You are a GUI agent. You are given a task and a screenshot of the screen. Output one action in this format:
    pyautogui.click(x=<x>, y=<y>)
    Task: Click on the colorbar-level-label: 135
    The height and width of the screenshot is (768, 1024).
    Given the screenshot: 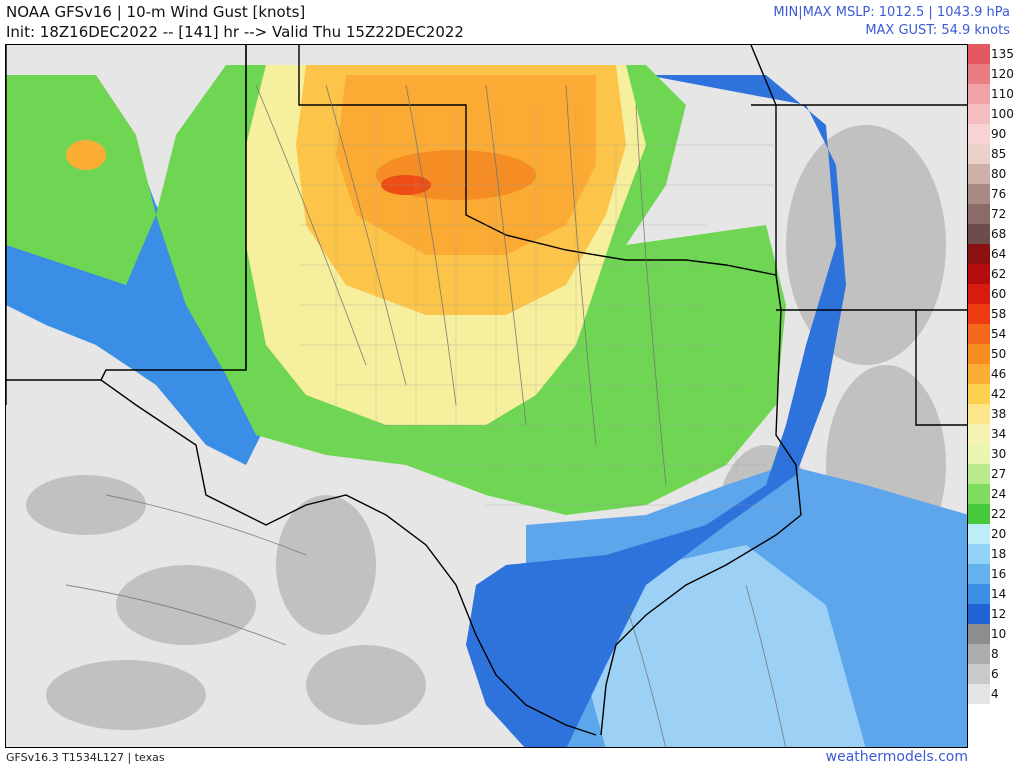 What is the action you would take?
    pyautogui.click(x=1002, y=54)
    